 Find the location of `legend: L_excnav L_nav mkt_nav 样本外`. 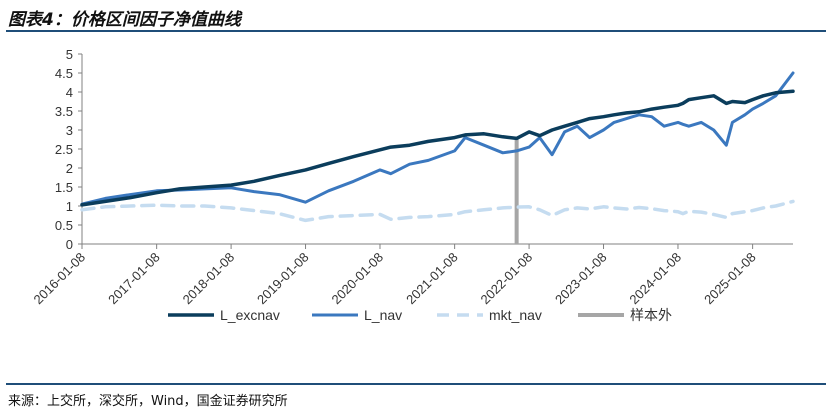

legend: L_excnav L_nav mkt_nav 样本外 is located at coordinates (420, 315).